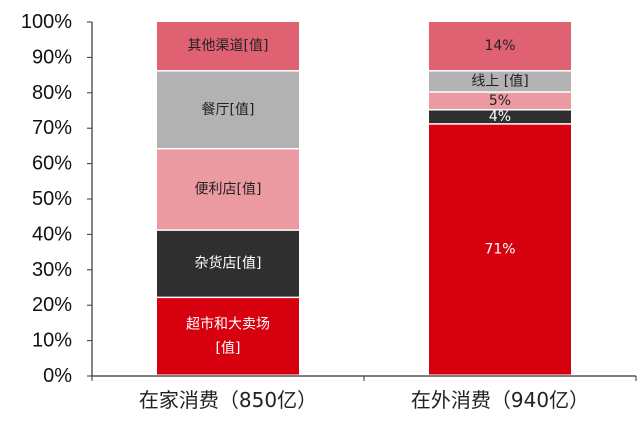  Describe the element at coordinates (52, 164) in the screenshot. I see `y-tick-label: 60%` at that location.